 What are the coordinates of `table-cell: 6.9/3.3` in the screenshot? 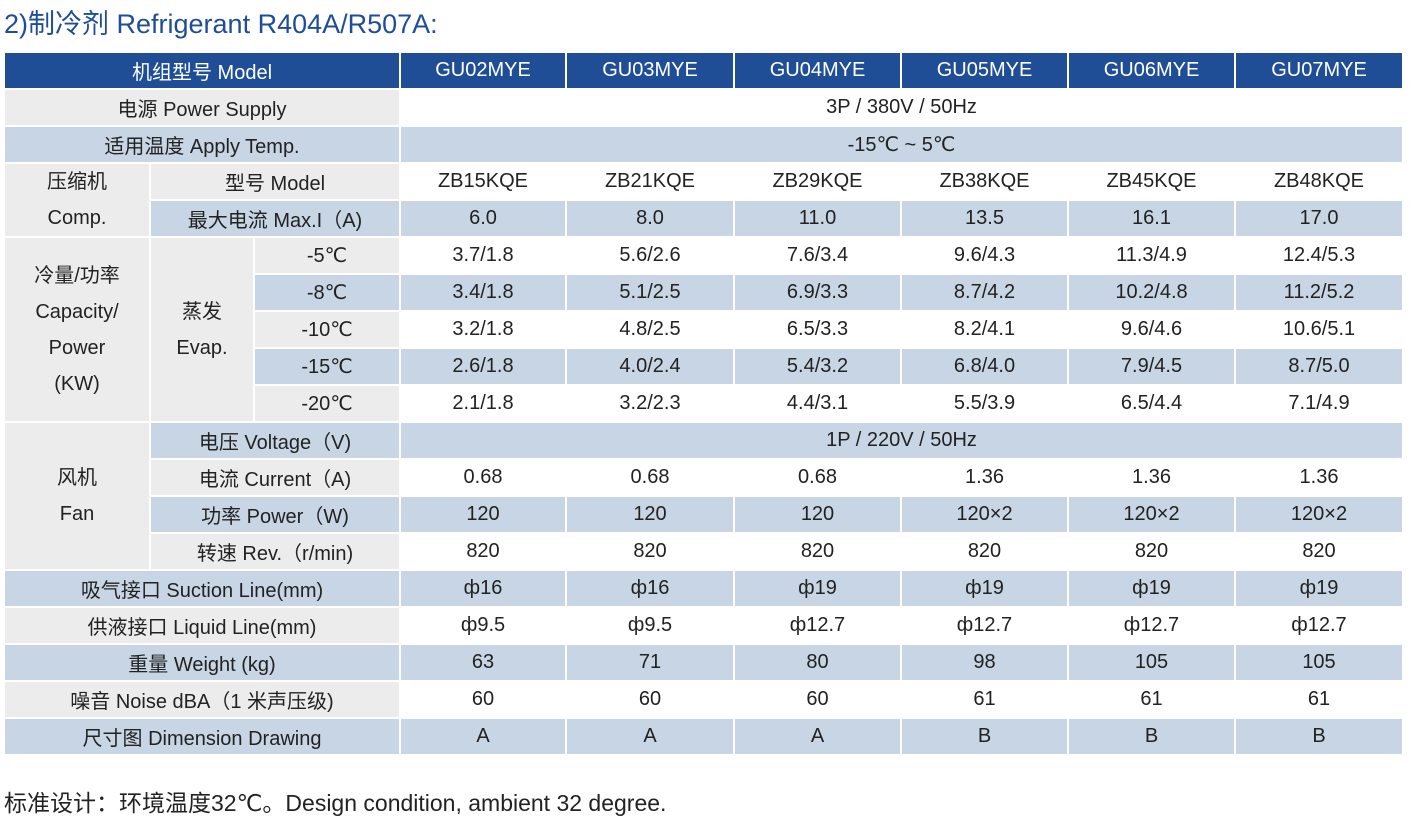 It's located at (817, 292).